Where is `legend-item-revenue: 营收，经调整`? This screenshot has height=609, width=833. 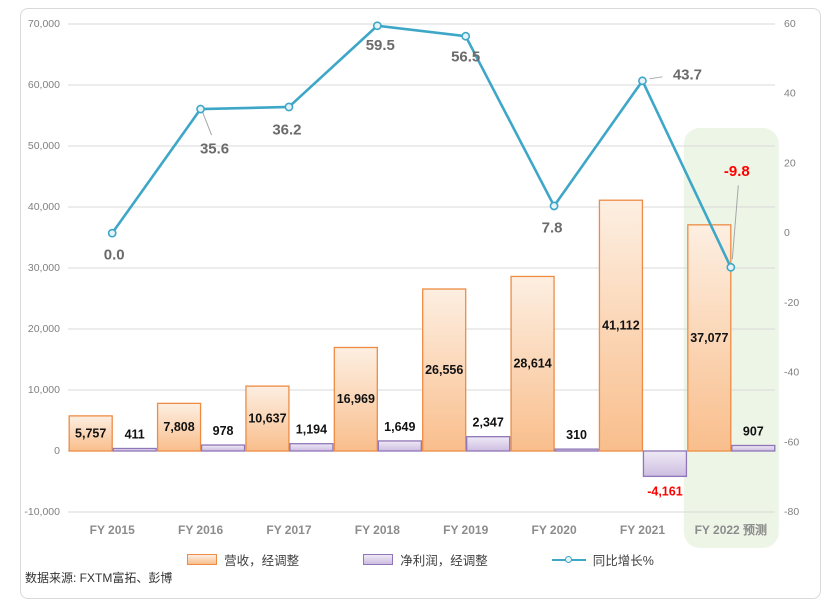
legend-item-revenue: 营收，经调整 is located at coordinates (243, 559).